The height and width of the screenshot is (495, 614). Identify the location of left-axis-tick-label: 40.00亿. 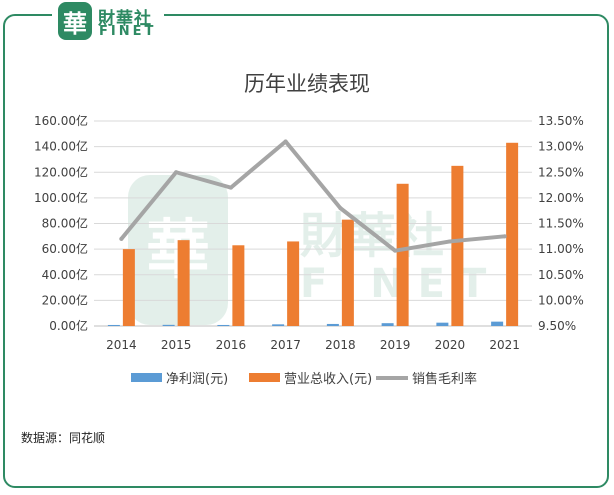
(65, 274).